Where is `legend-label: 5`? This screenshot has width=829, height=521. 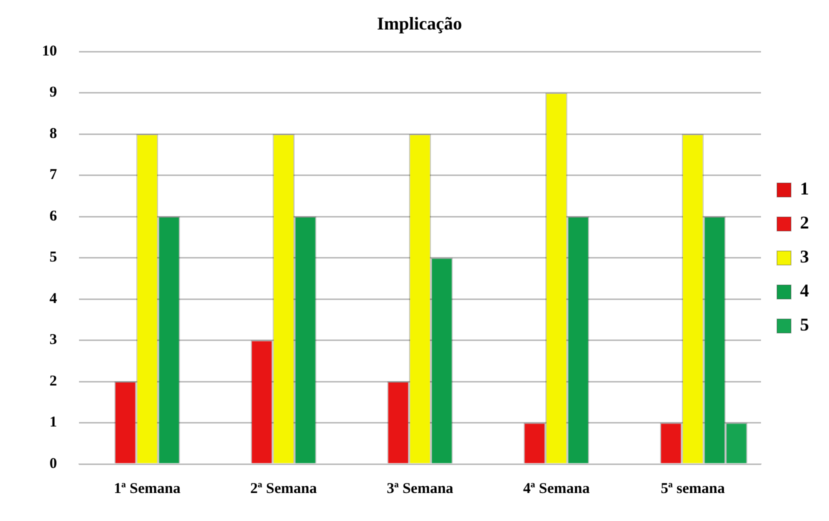 legend-label: 5 is located at coordinates (804, 324).